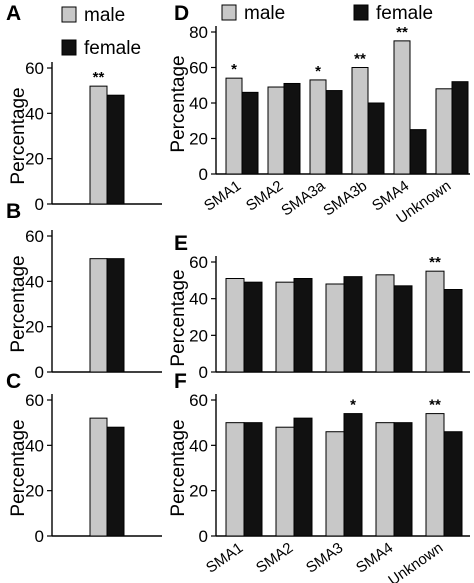 This screenshot has width=474, height=583. What do you see at coordinates (34, 281) in the screenshot?
I see `y-tick-label-b: 40` at bounding box center [34, 281].